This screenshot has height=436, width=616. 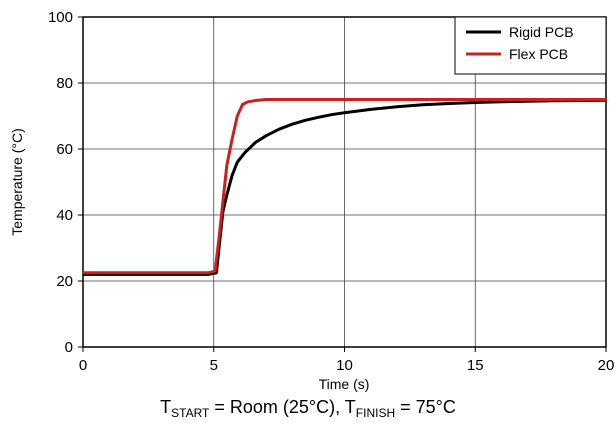 I want to click on x-axis-label: Time (s), so click(x=344, y=384).